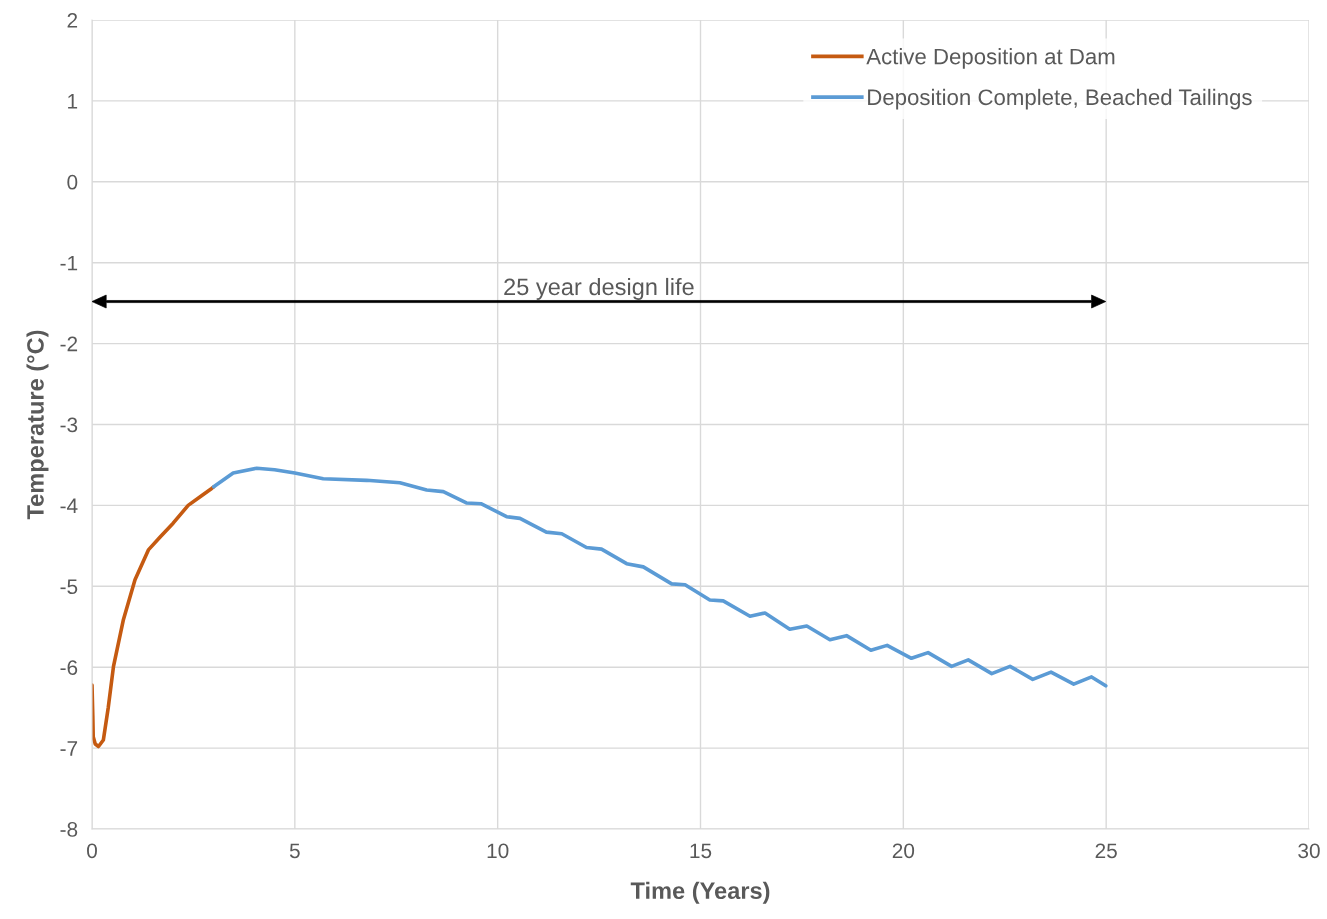 Image resolution: width=1327 pixels, height=919 pixels. I want to click on y-tick-label: 2, so click(72, 20).